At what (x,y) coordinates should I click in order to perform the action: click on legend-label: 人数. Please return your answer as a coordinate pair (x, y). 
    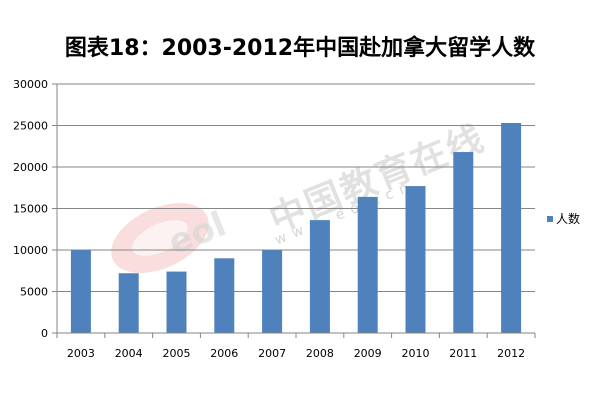
    Looking at the image, I should click on (568, 218).